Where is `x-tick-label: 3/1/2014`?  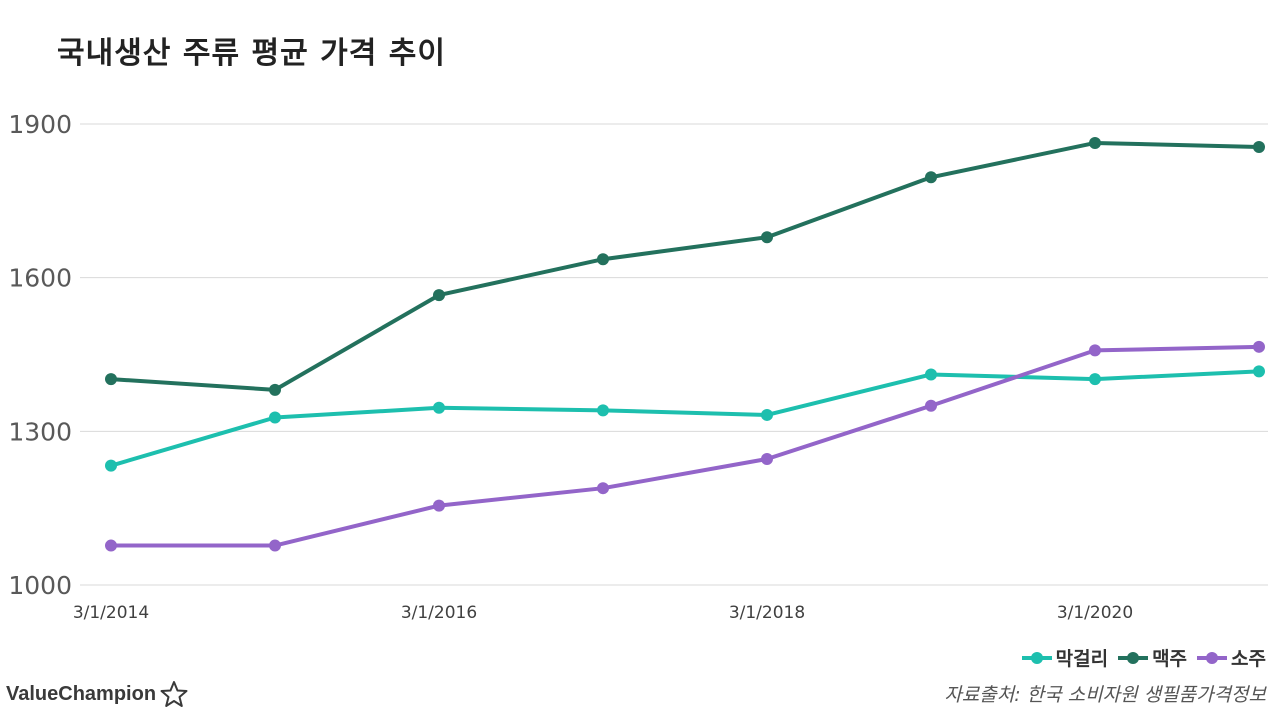 x-tick-label: 3/1/2014 is located at coordinates (111, 613).